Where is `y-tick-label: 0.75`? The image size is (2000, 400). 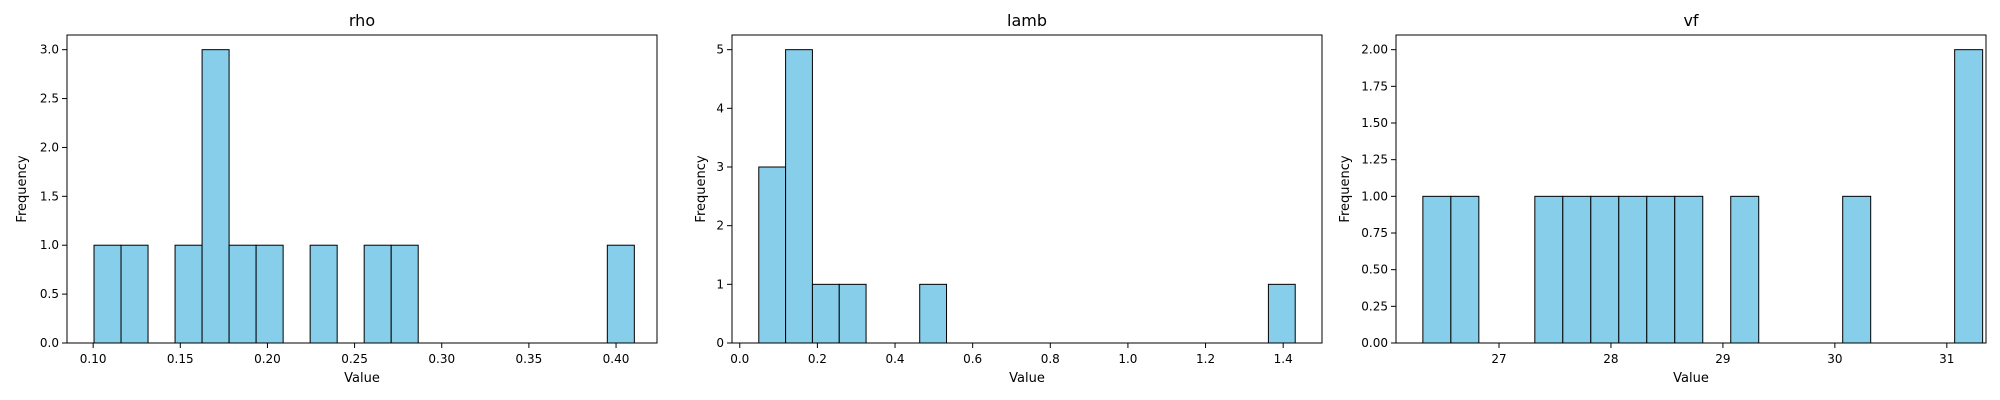 y-tick-label: 0.75 is located at coordinates (1374, 233).